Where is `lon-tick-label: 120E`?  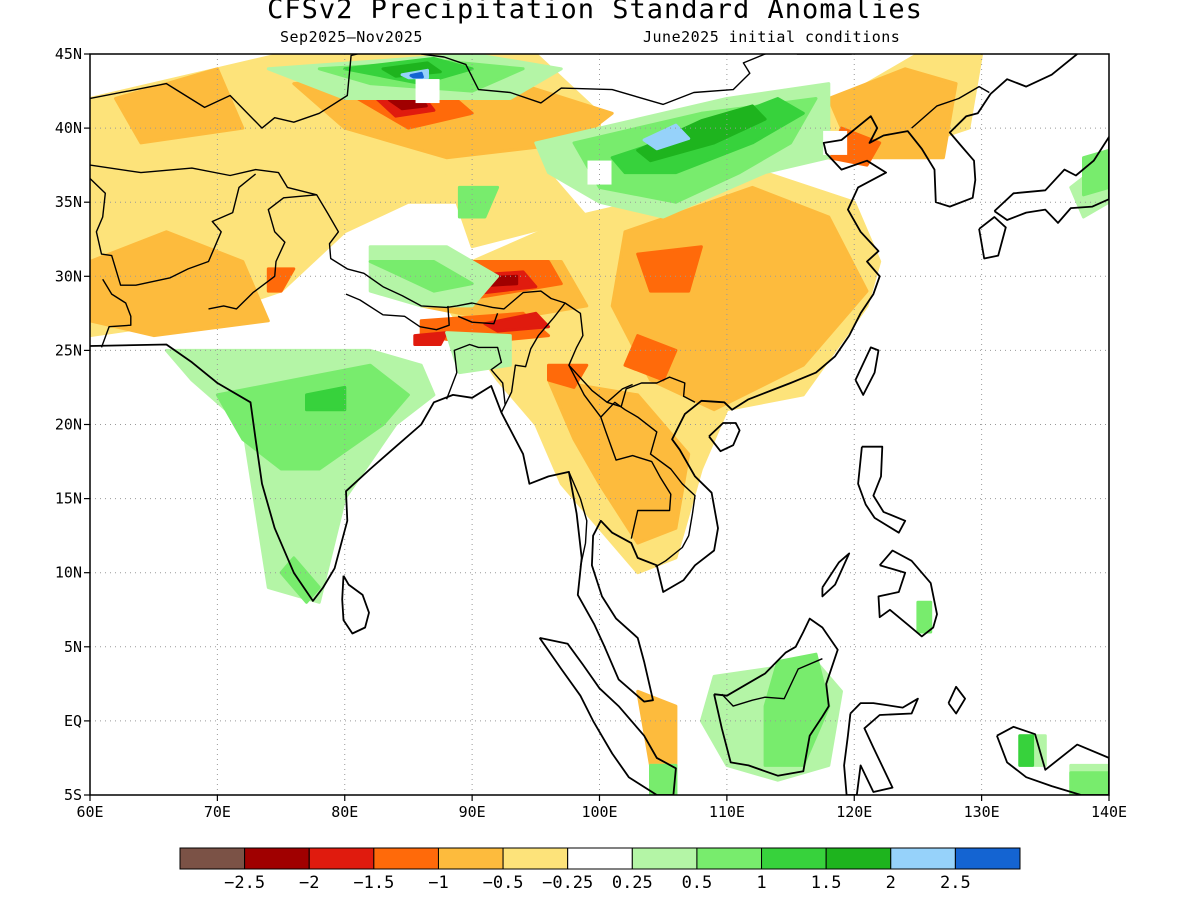 lon-tick-label: 120E is located at coordinates (854, 812).